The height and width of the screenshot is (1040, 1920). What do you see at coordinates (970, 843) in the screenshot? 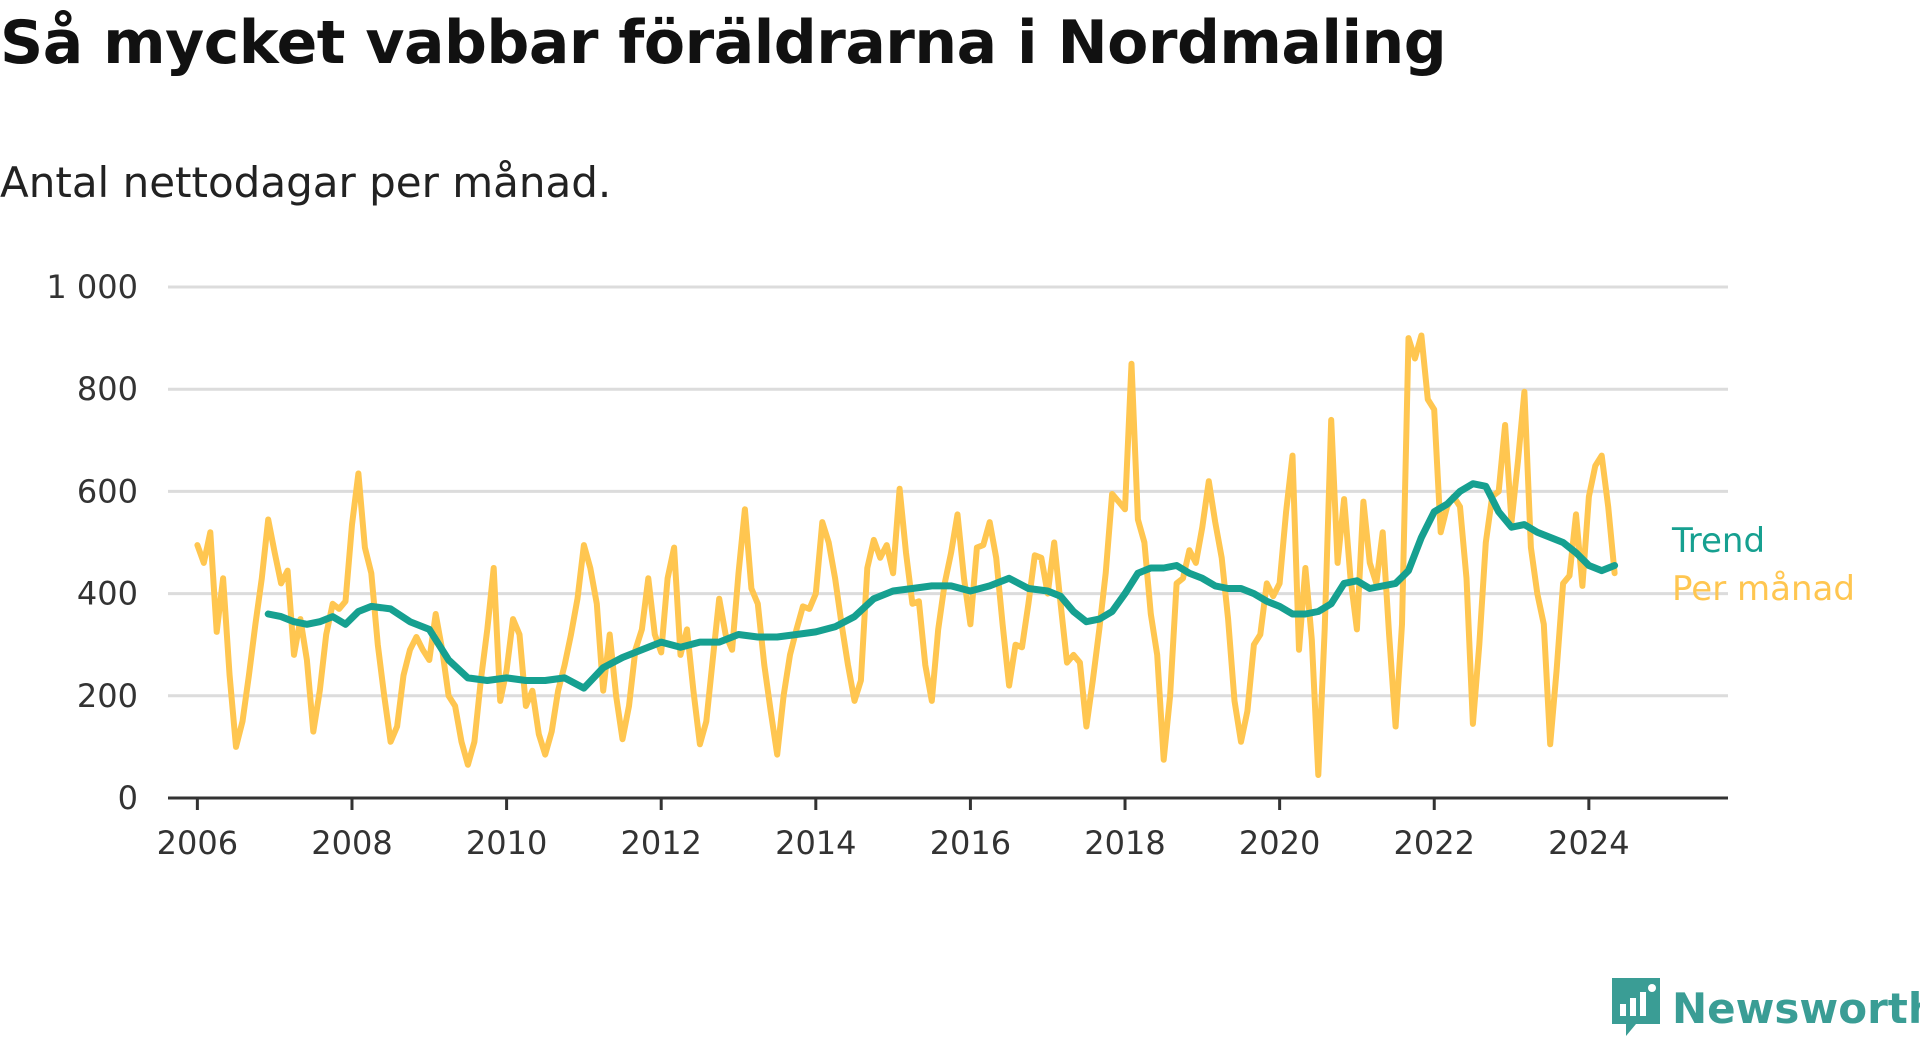
I see `x-tick-label: 2016` at bounding box center [970, 843].